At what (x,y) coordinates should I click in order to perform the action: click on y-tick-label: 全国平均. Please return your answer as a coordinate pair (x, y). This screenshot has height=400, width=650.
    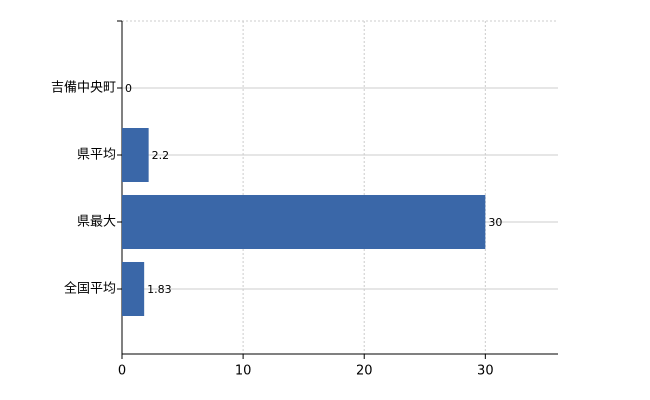
    Looking at the image, I should click on (90, 288).